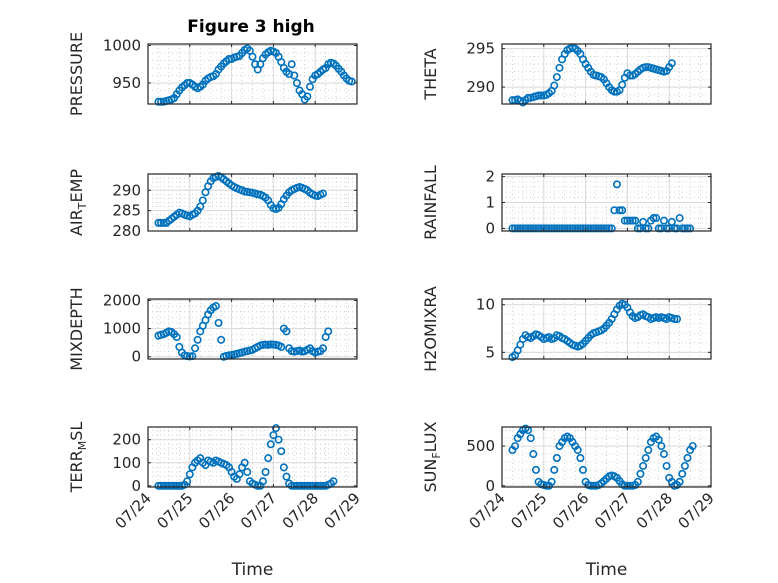 The width and height of the screenshot is (778, 583). Describe the element at coordinates (480, 87) in the screenshot. I see `ytick-label: 290` at that location.